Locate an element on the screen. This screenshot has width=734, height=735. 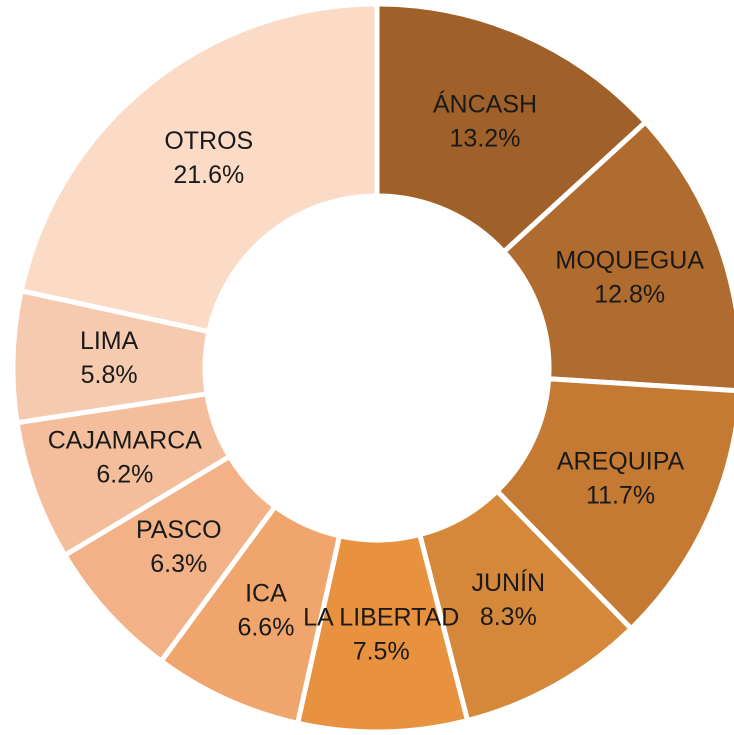
slice-value: 5.8% is located at coordinates (109, 375).